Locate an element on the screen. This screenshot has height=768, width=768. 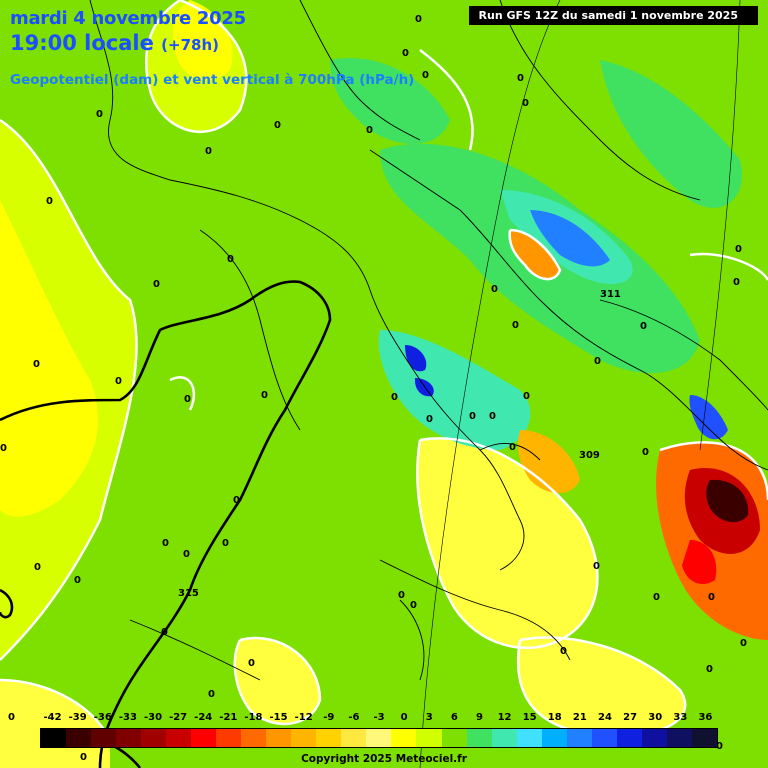
forecast-lead-time: (+78h) is located at coordinates (190, 45).